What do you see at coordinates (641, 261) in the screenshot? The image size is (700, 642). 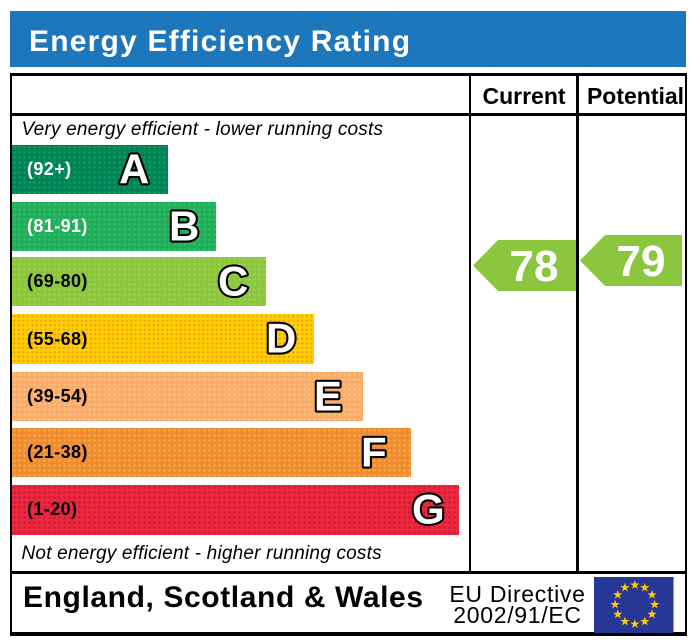 I see `svg-text: 79` at bounding box center [641, 261].